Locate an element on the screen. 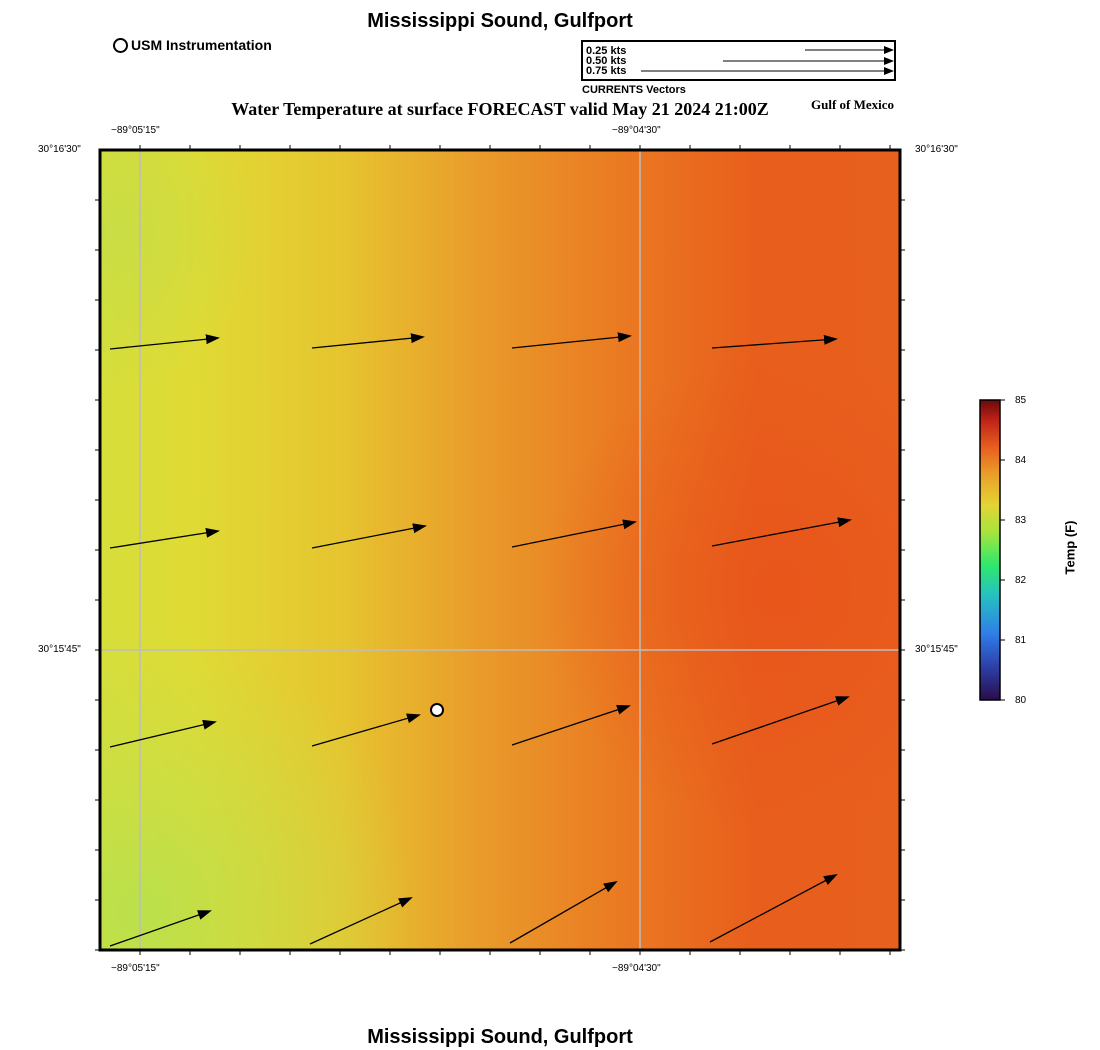 Image resolution: width=1100 pixels, height=1050 pixels. footer-title: Mississippi Sound, Gulfport is located at coordinates (500, 1037).